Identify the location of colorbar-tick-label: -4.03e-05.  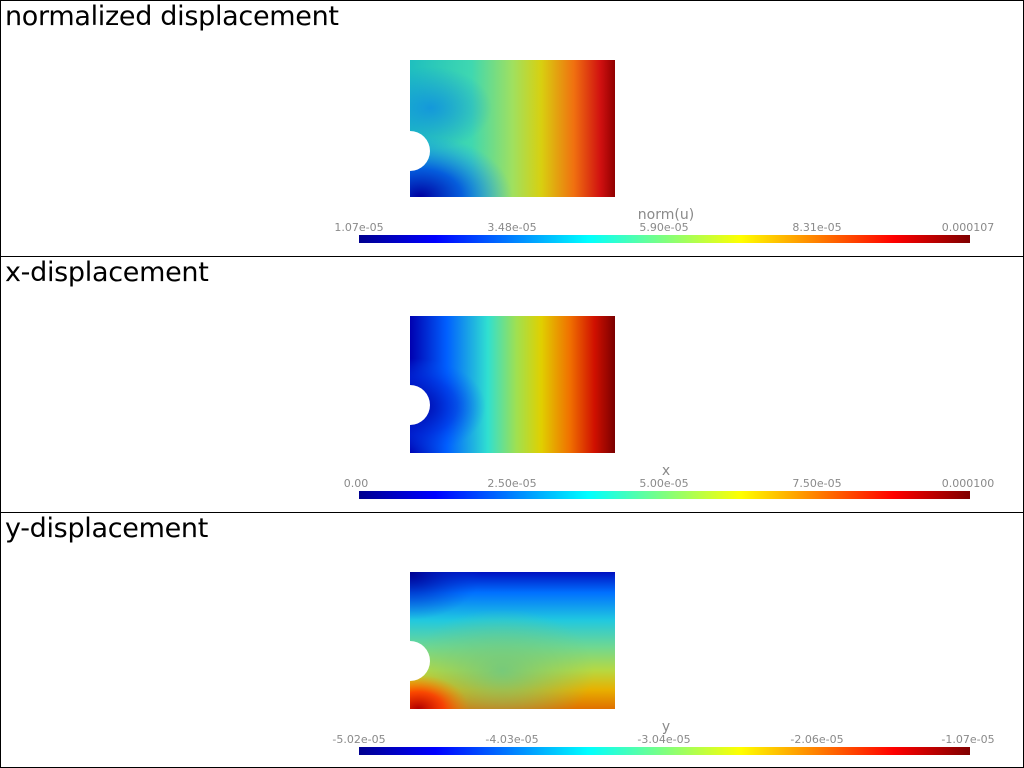
(512, 739).